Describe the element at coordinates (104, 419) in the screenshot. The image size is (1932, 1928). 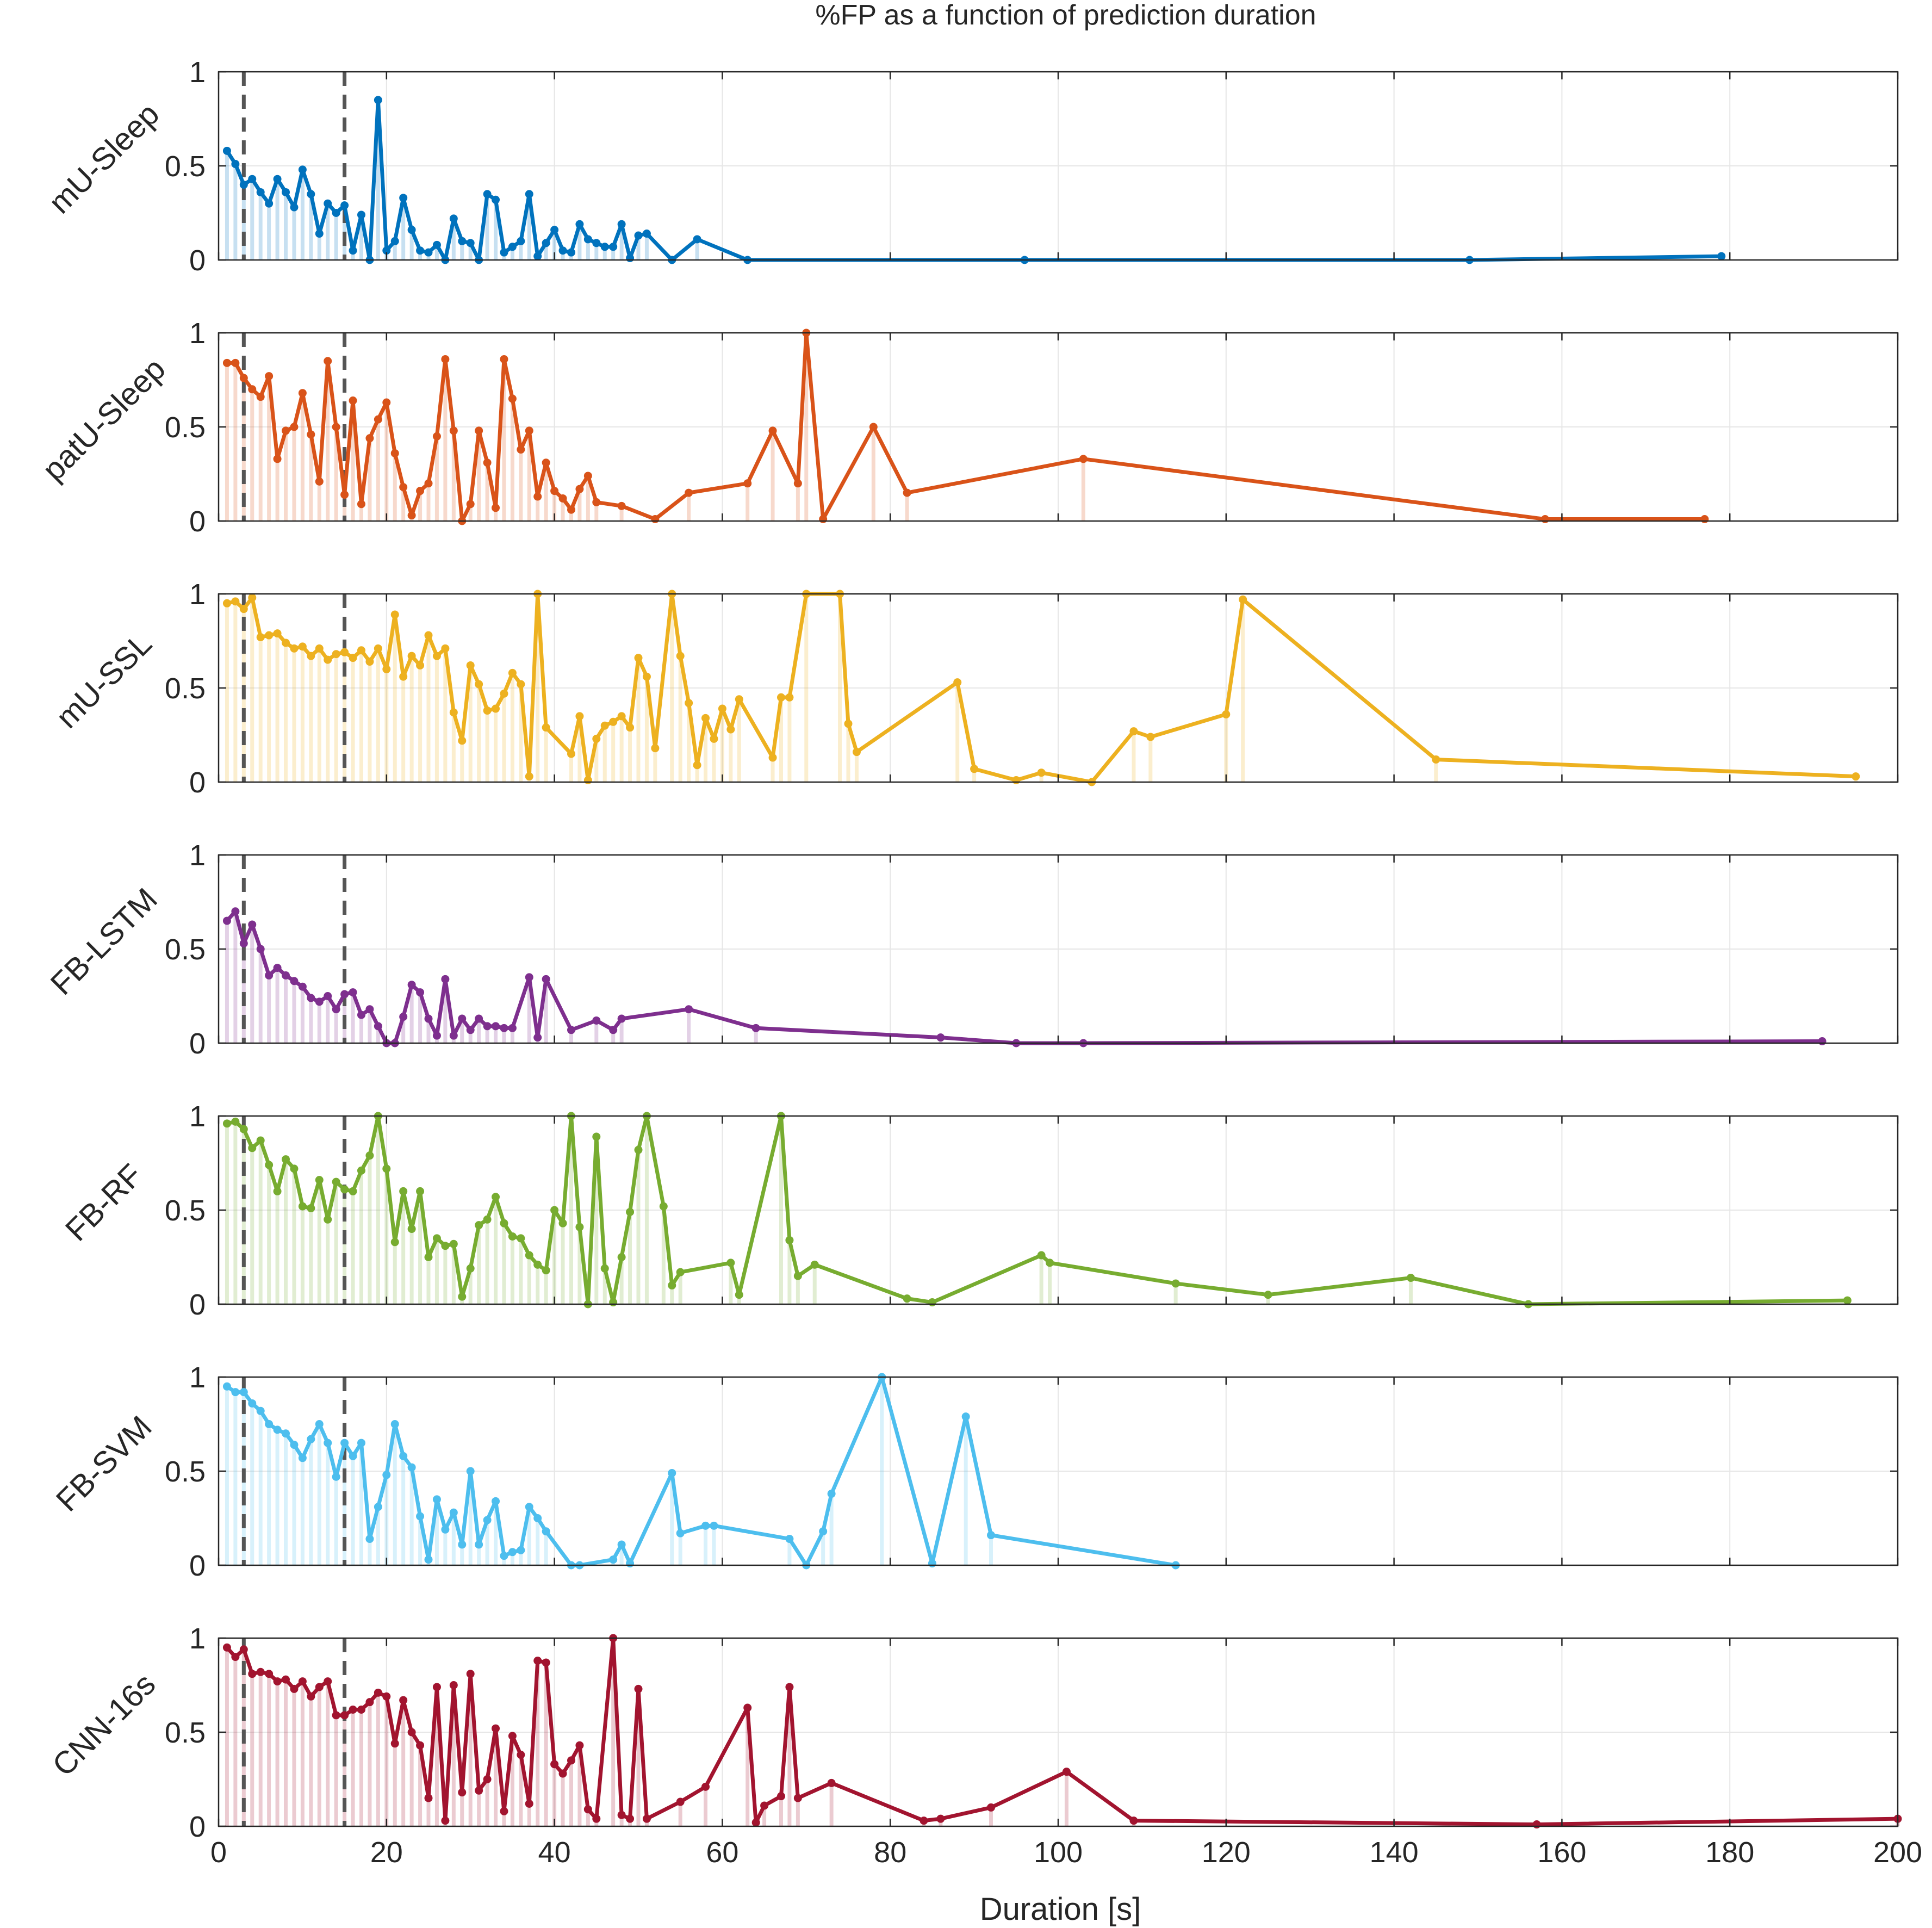
I see `y-axis-label: patU-Sleep` at that location.